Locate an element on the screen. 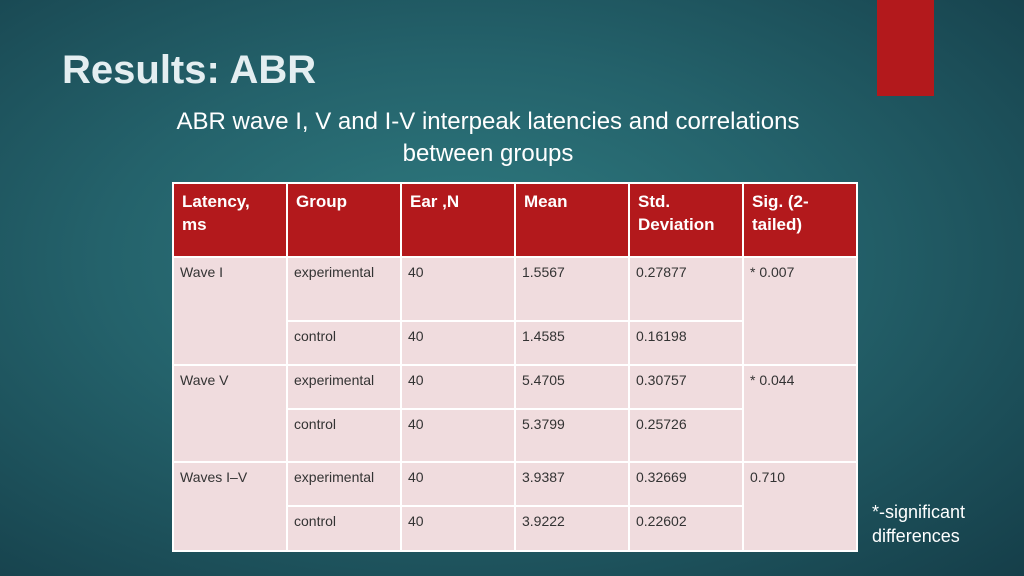 The width and height of the screenshot is (1024, 576). table-row: control 40 5.3799 0.25726 is located at coordinates (515, 435).